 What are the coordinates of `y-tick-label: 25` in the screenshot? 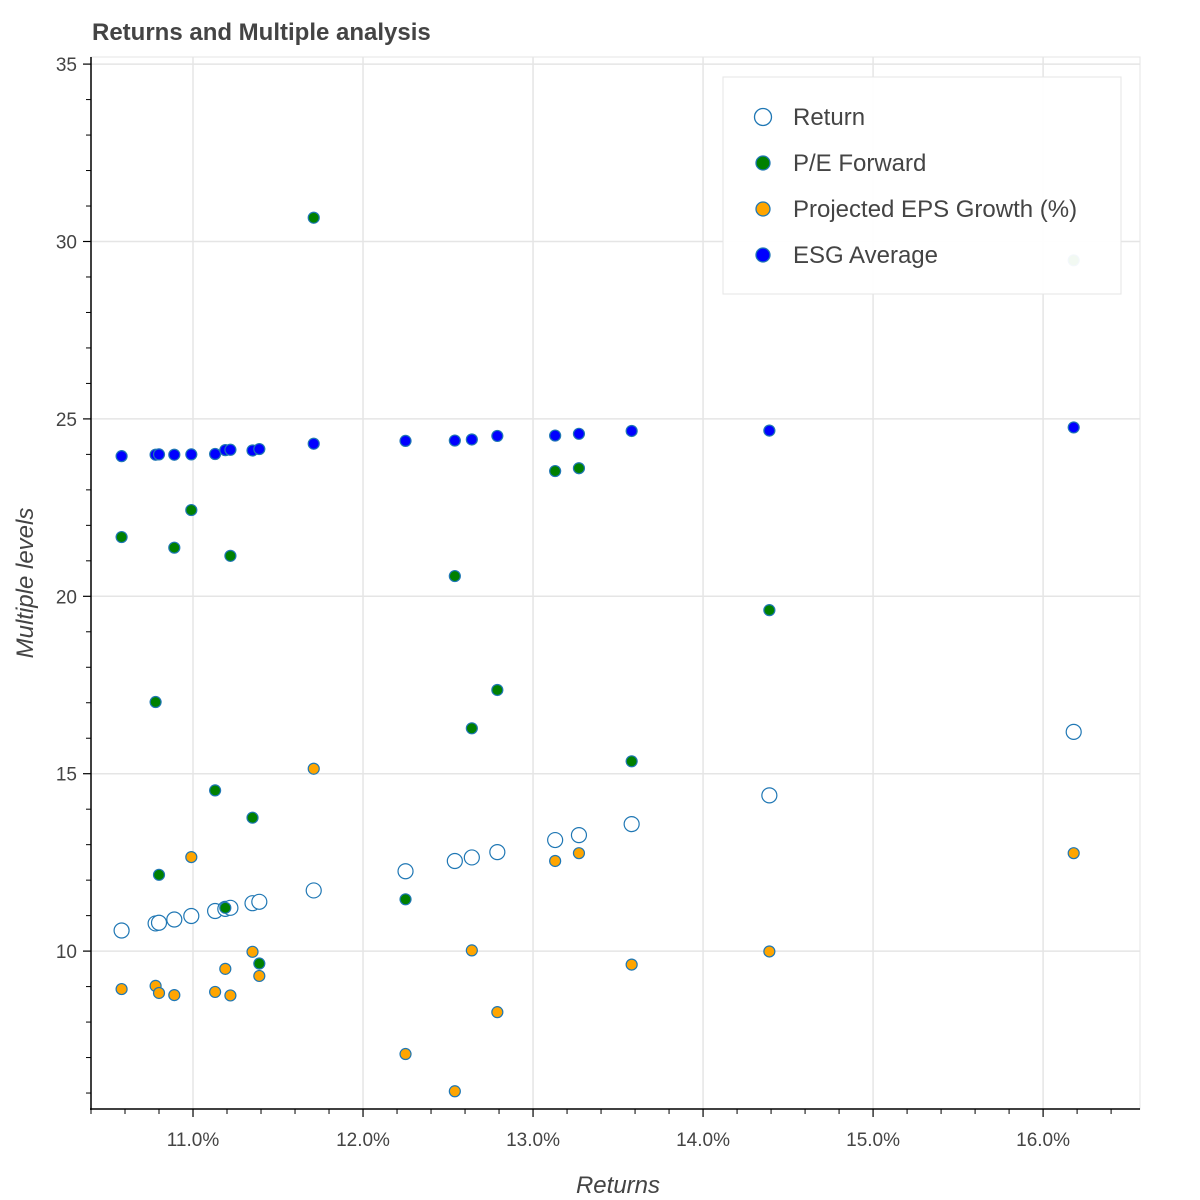 It's located at (66, 420).